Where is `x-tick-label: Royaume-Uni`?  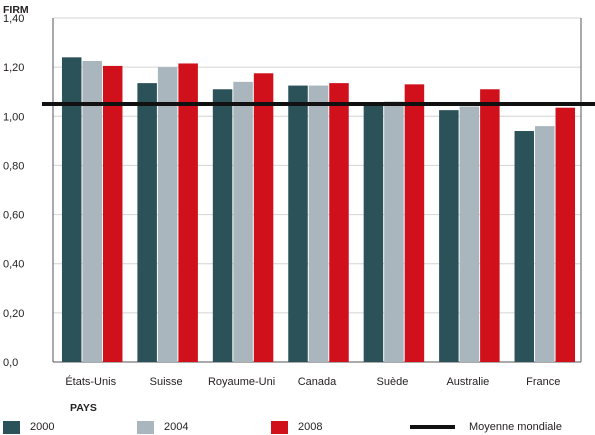
x-tick-label: Royaume-Uni is located at coordinates (241, 382).